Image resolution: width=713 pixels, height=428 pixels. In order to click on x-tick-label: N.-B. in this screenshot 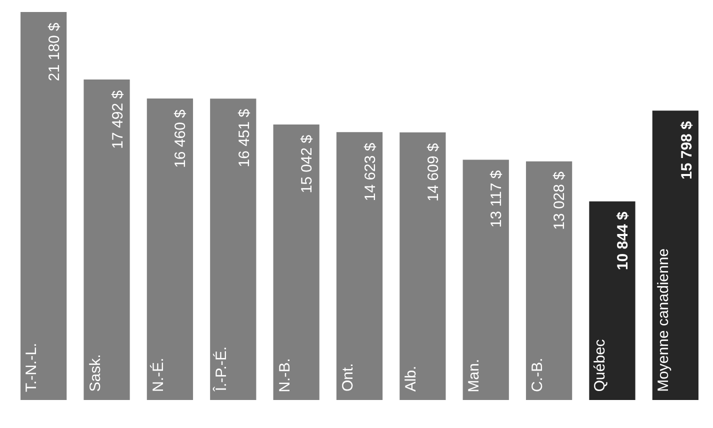, I will do `click(285, 375)`.